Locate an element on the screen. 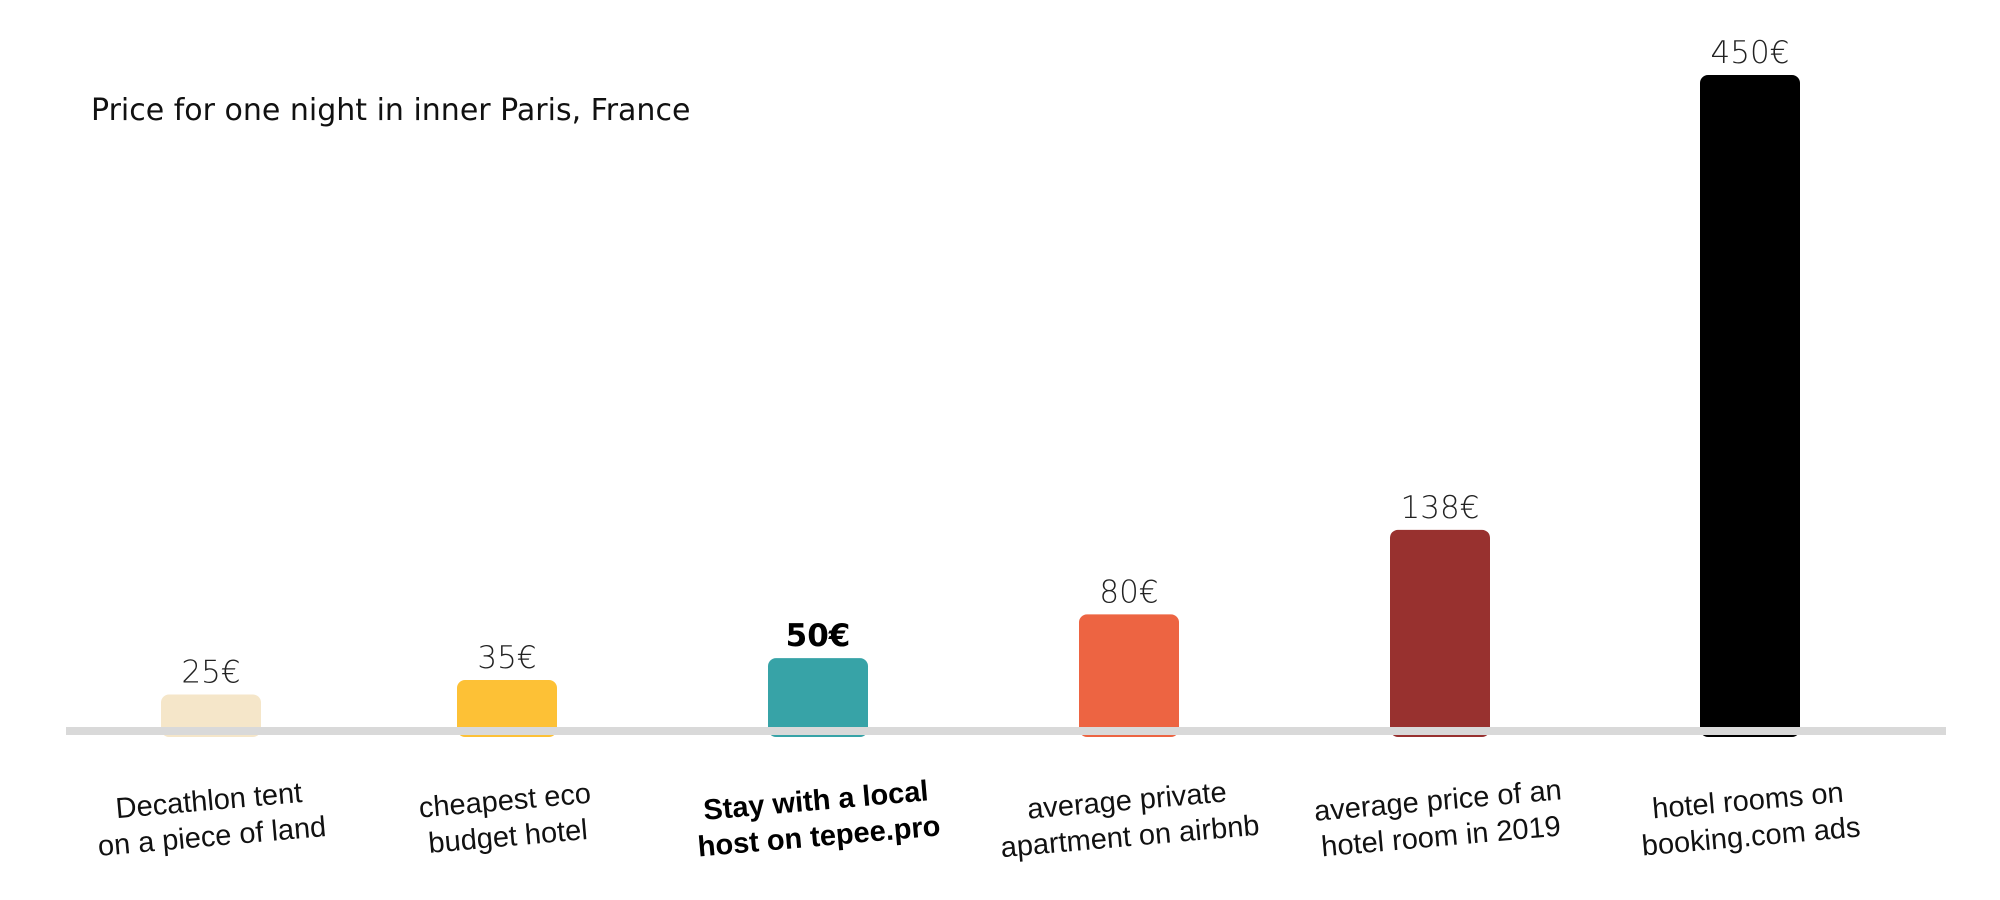  value-label-3: 80€ is located at coordinates (1128, 592).